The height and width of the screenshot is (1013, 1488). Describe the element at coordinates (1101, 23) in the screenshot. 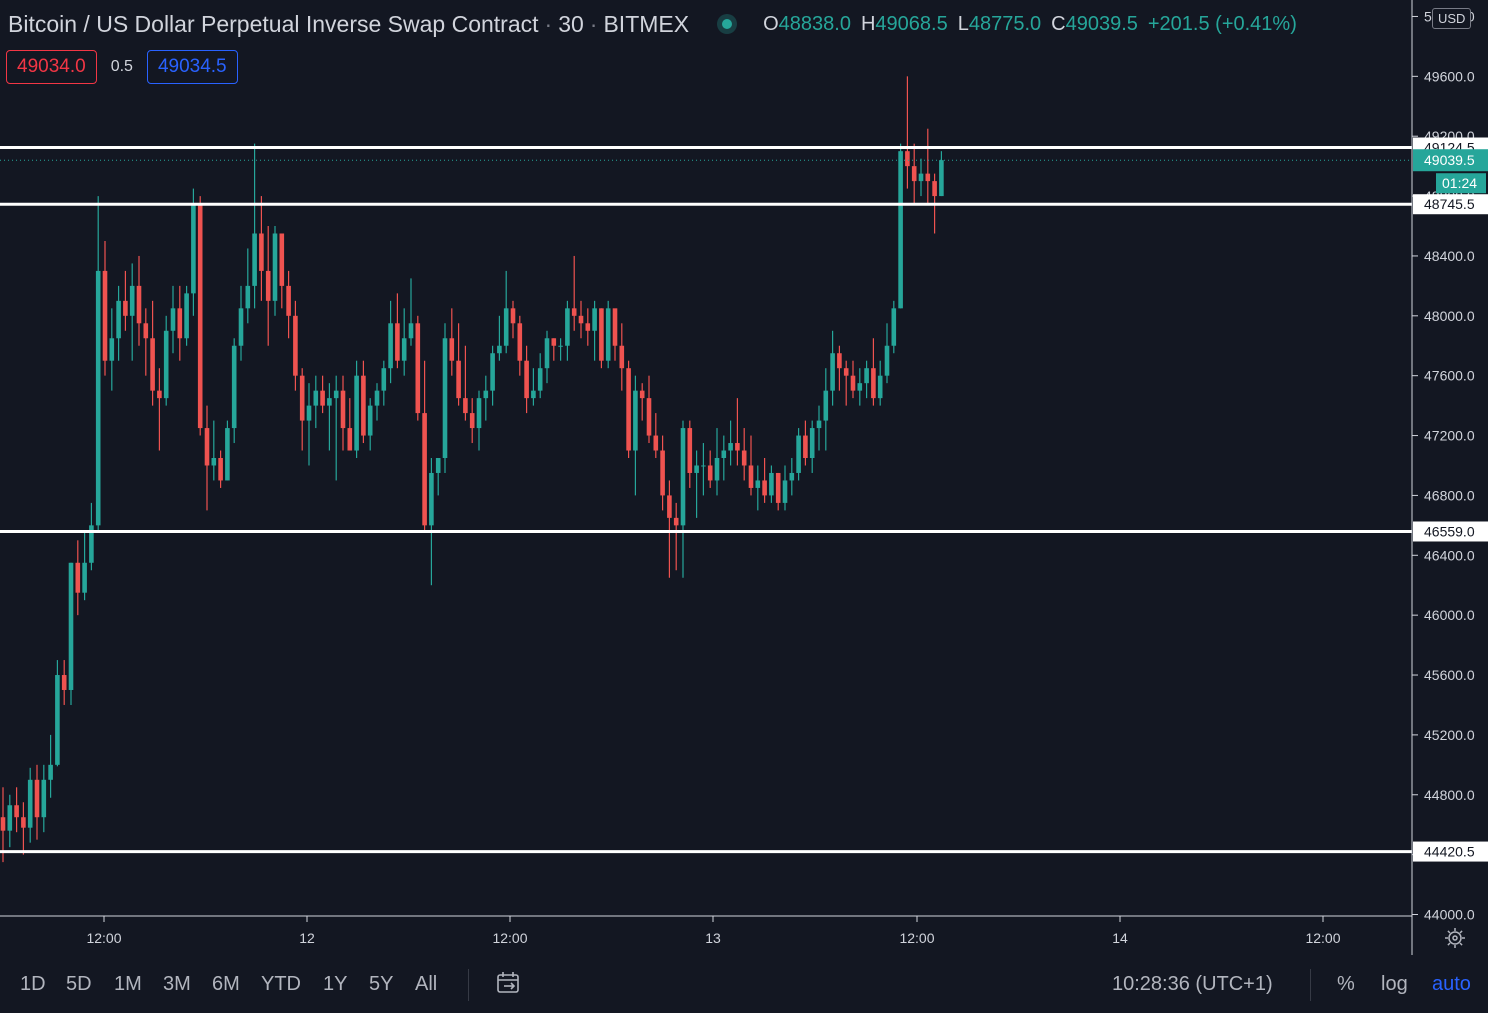

I see `close-value: 49039.5` at that location.